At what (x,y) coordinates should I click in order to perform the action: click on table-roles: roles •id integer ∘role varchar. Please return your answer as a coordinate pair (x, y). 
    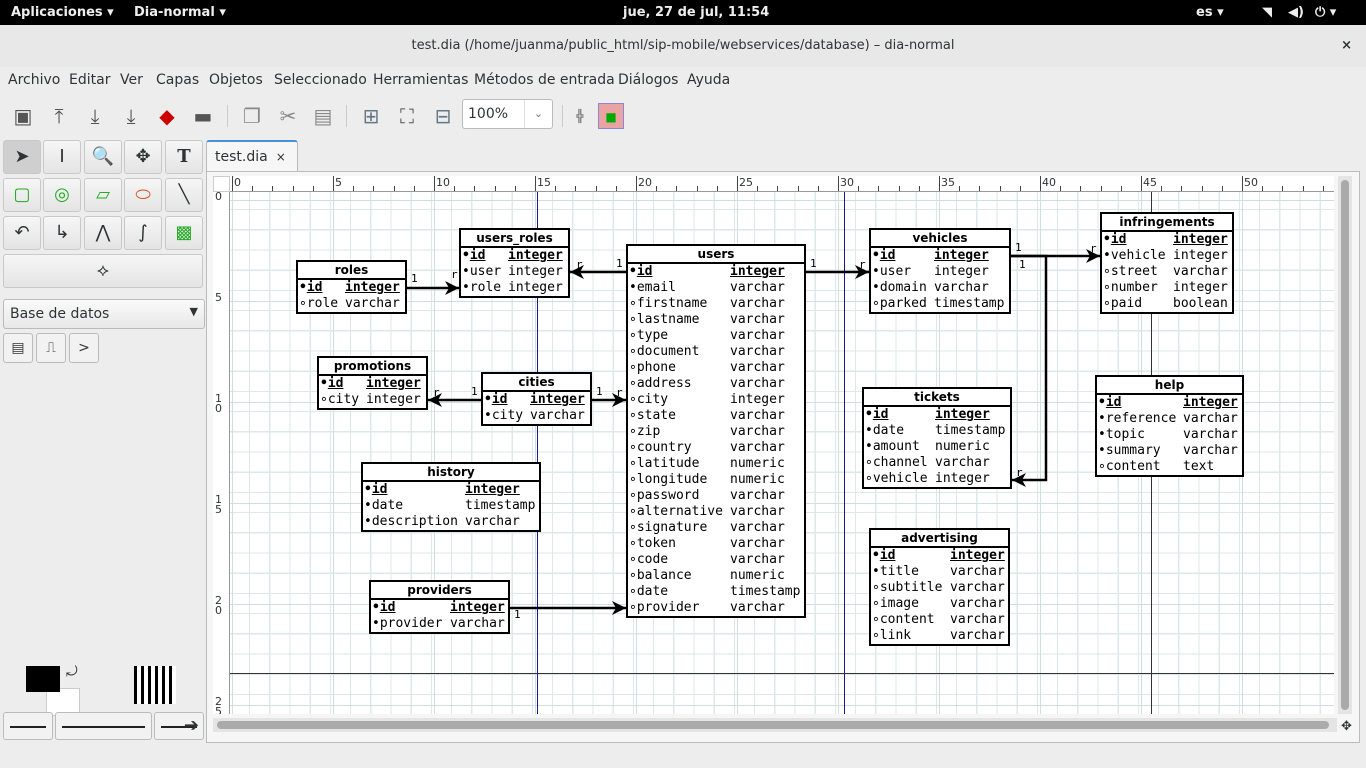
    Looking at the image, I should click on (351, 287).